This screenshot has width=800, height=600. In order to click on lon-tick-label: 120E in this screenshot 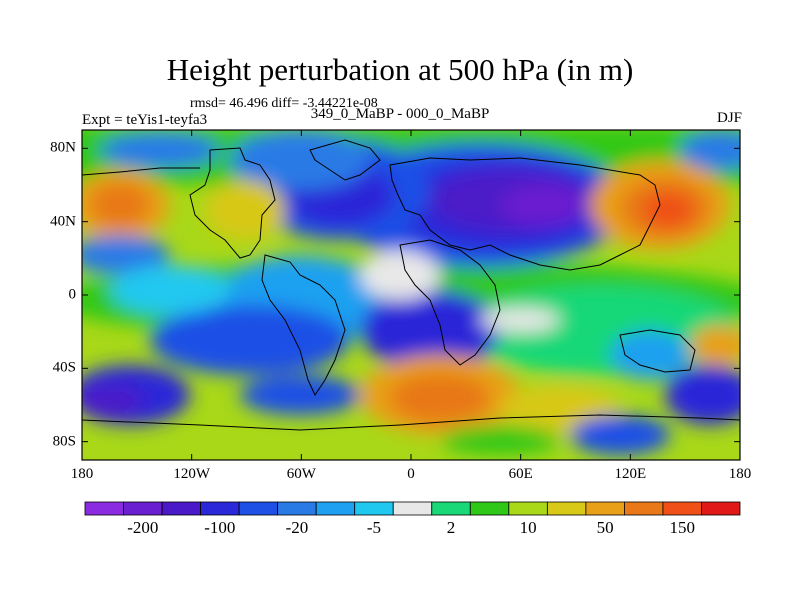, I will do `click(630, 474)`.